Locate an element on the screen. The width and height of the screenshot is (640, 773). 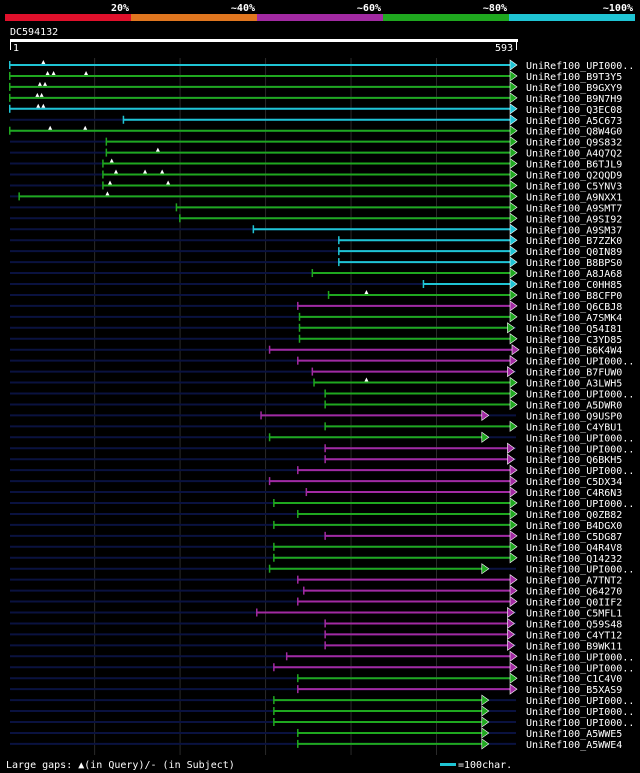
hit-row: UniRef100_A9SM37 is located at coordinates (316, 229).